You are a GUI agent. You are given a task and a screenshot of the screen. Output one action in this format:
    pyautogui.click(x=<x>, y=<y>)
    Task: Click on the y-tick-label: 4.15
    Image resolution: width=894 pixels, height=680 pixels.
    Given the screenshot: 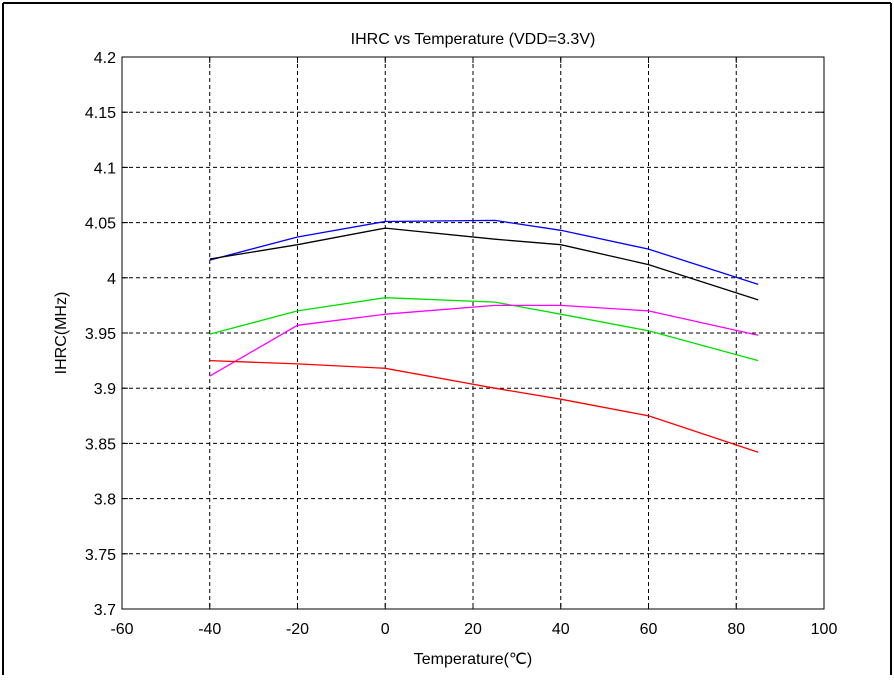 What is the action you would take?
    pyautogui.click(x=100, y=113)
    